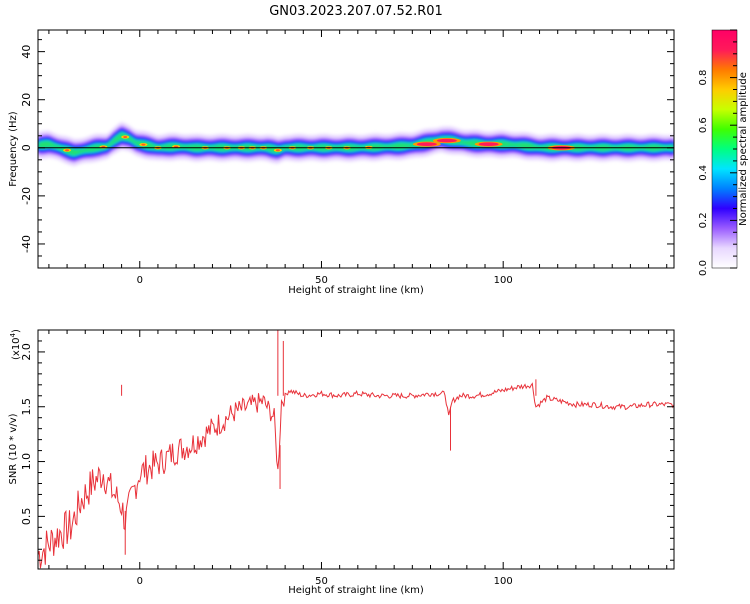  I want to click on spectrogram-y-tick-label: 20, so click(26, 100).